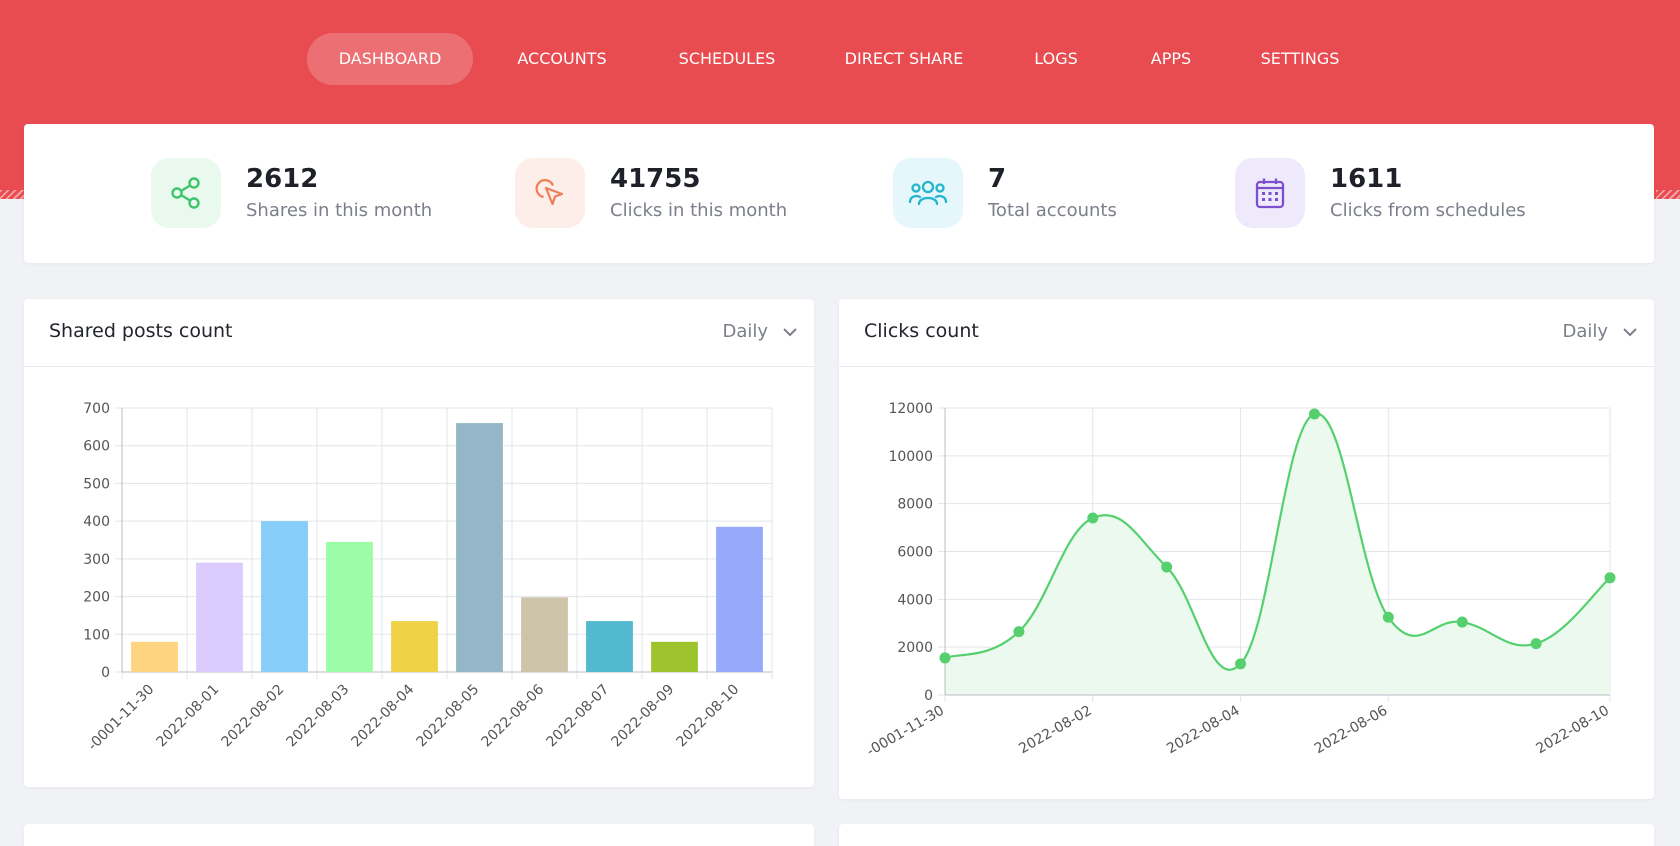 The height and width of the screenshot is (846, 1680). Describe the element at coordinates (186, 193) in the screenshot. I see `share-icon` at that location.